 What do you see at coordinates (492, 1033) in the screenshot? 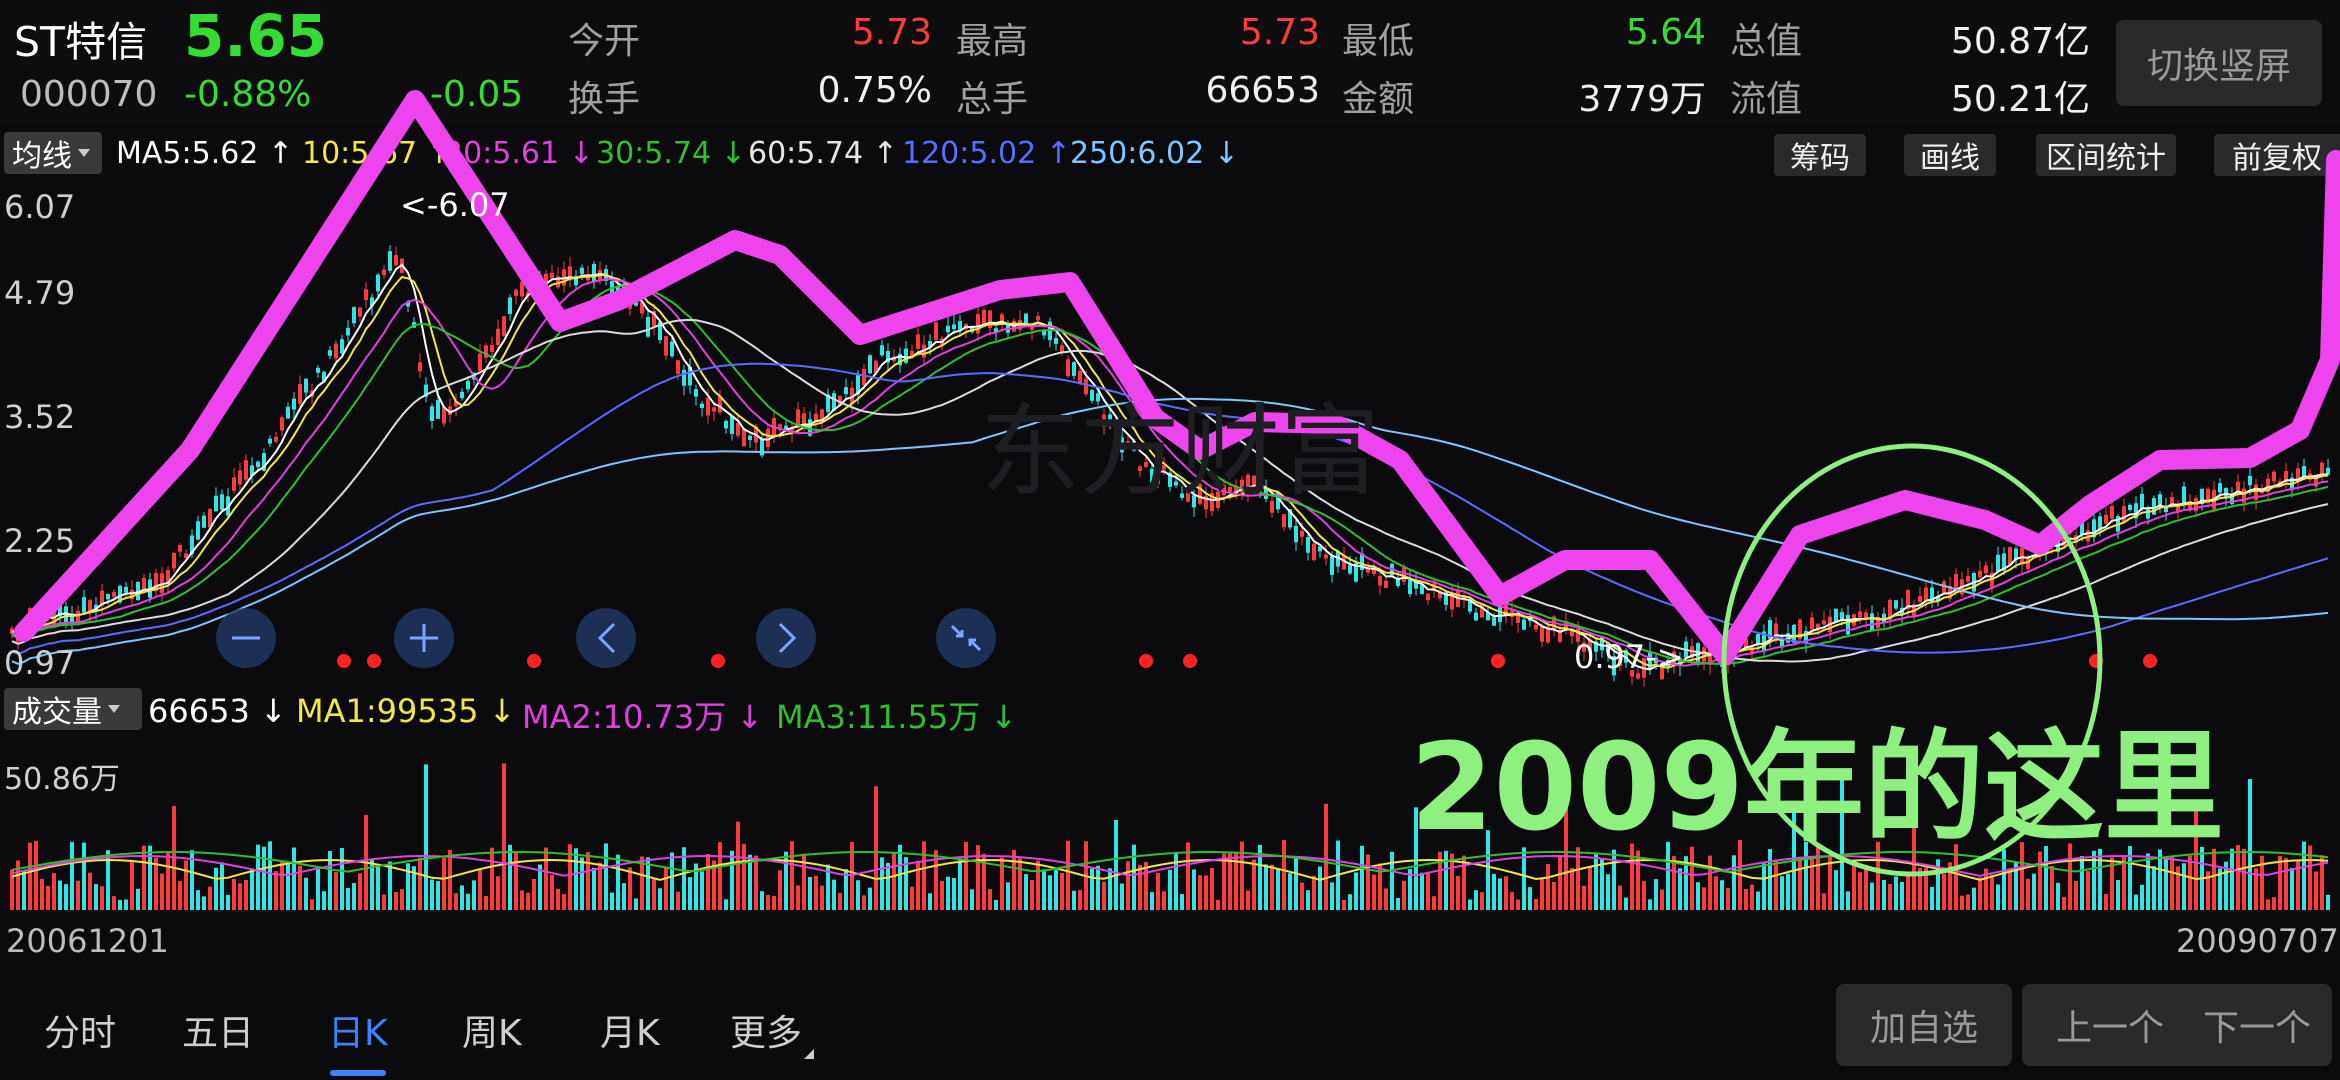
I see `tab-weekly-k: 周K` at bounding box center [492, 1033].